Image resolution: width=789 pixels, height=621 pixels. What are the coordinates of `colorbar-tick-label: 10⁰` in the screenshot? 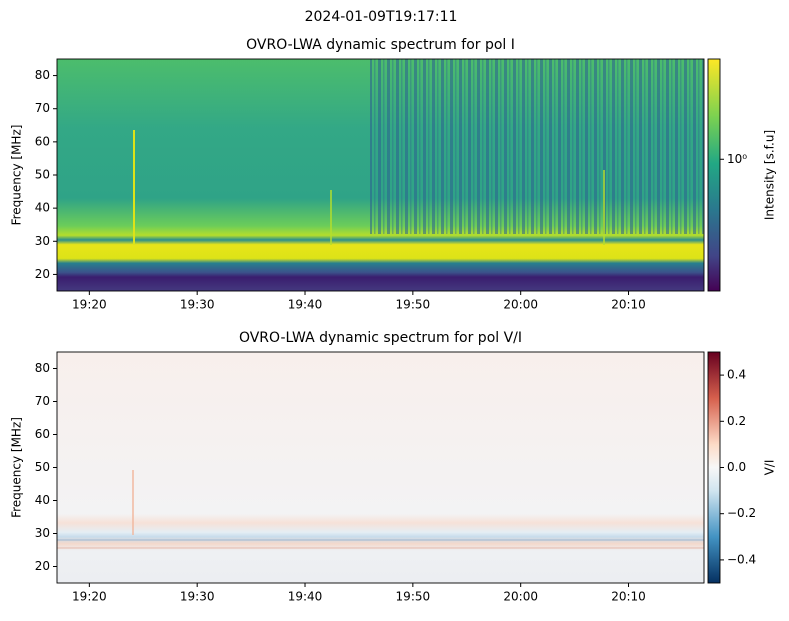 It's located at (737, 159).